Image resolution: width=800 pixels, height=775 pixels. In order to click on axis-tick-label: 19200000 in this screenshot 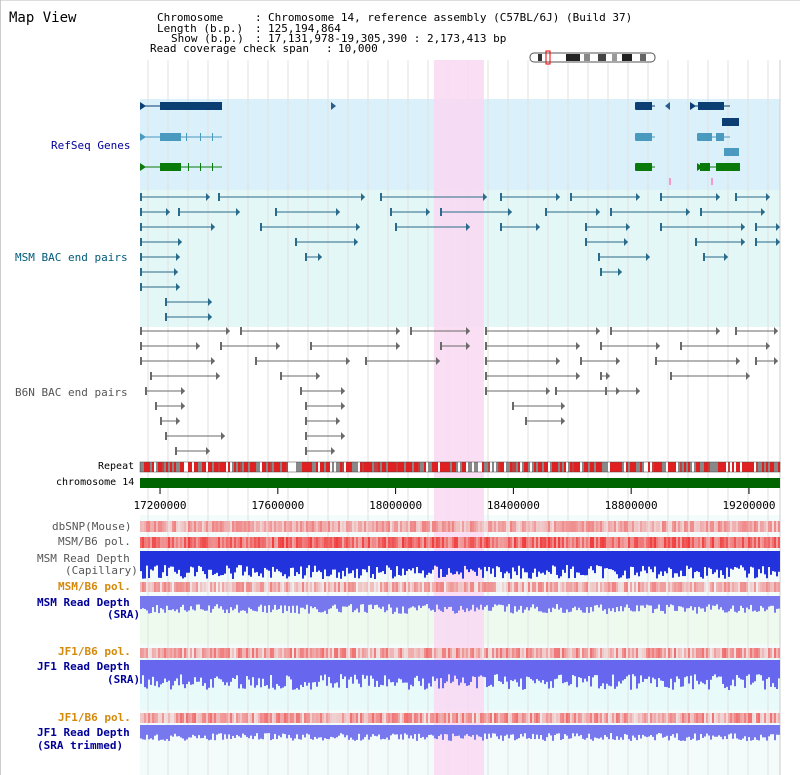, I will do `click(748, 505)`.